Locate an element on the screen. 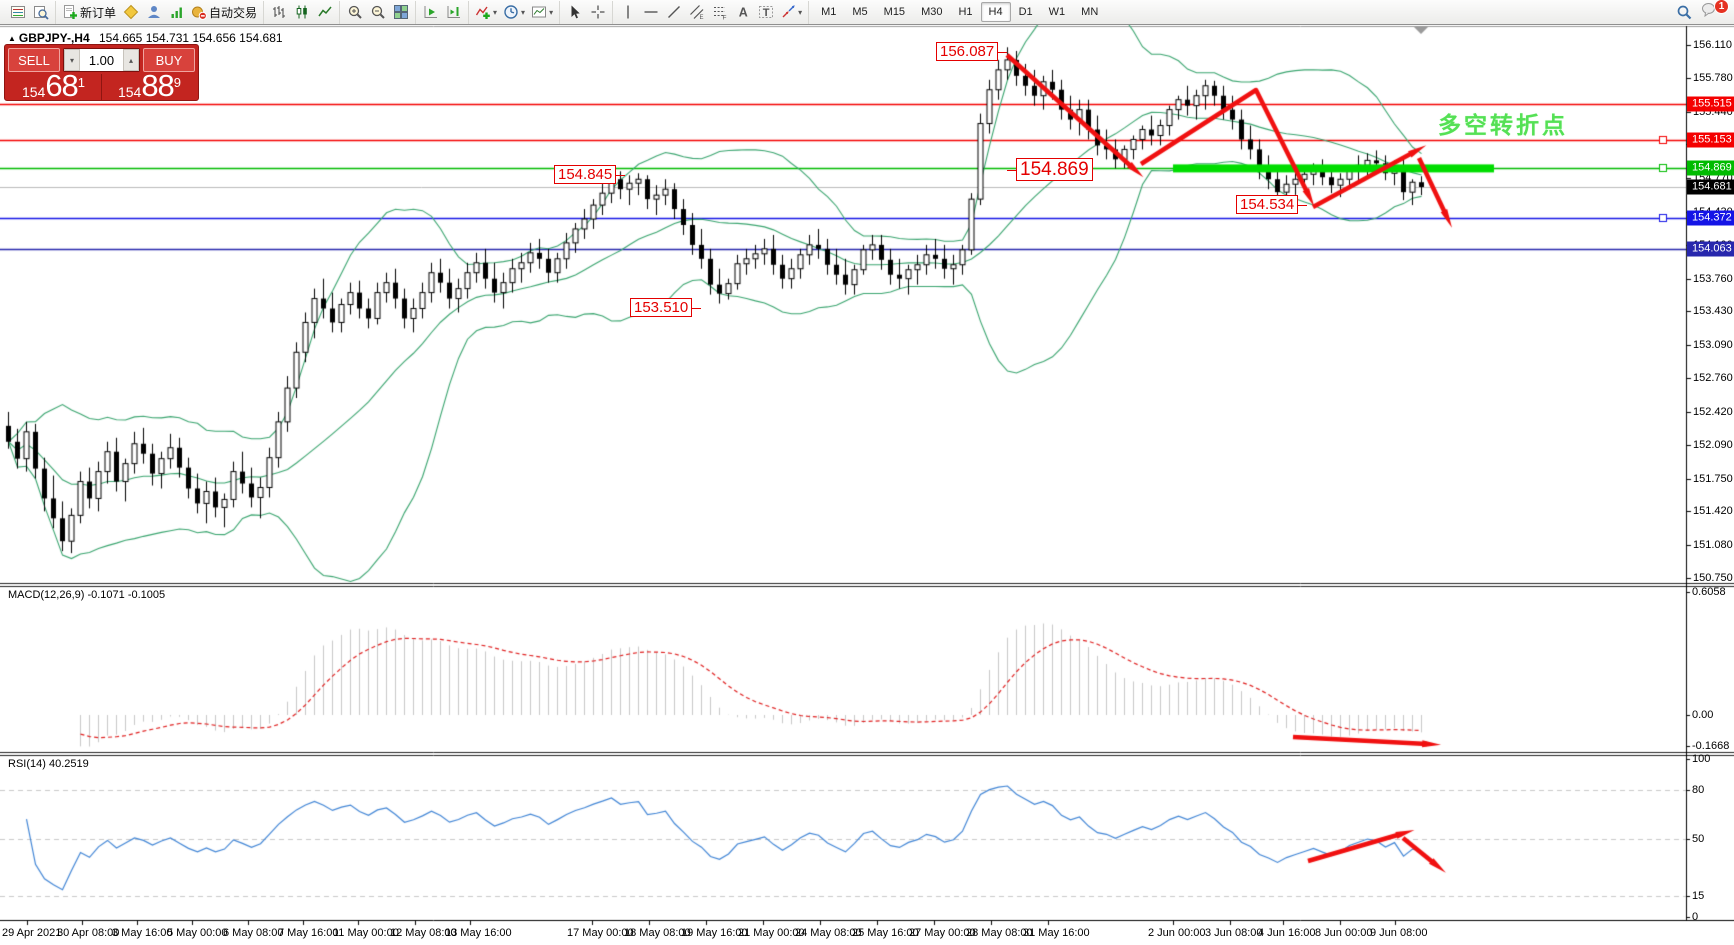 The image size is (1734, 945). sell-price: 154 68 1 is located at coordinates (53, 85).